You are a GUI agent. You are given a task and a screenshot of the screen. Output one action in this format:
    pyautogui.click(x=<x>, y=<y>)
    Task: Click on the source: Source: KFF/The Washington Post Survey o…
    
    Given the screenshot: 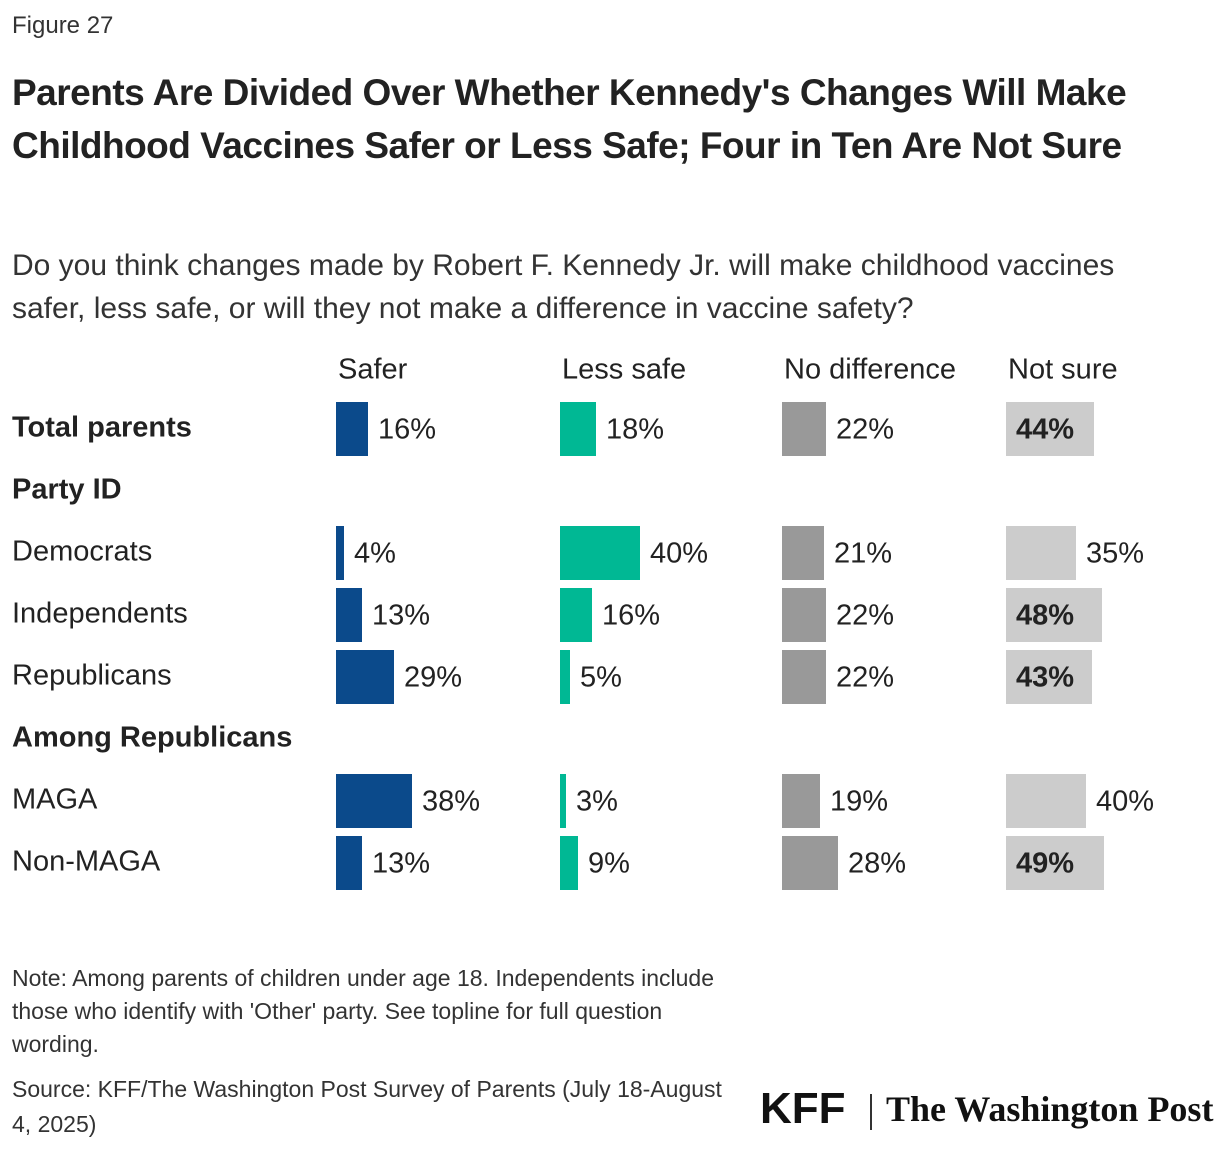 What is the action you would take?
    pyautogui.click(x=367, y=1106)
    